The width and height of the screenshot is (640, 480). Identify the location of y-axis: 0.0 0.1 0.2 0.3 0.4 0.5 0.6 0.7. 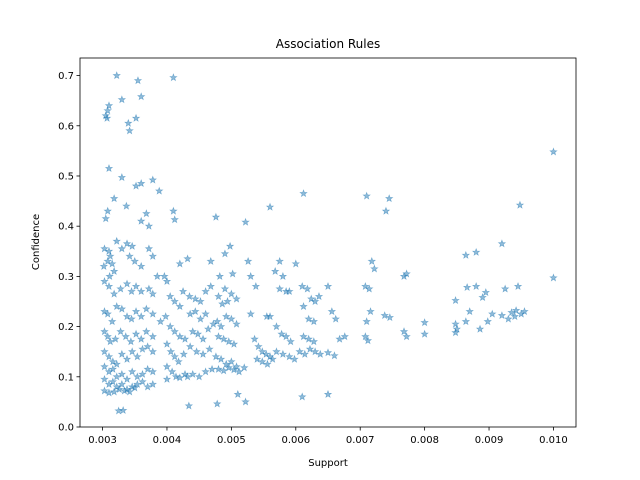
(69, 252).